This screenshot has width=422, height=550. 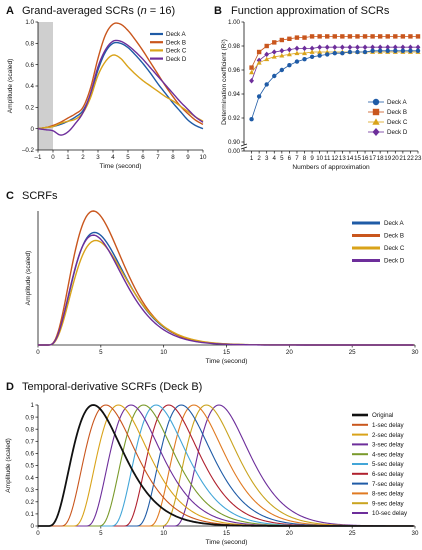 I want to click on x-tick-label: 16, so click(x=365, y=158).